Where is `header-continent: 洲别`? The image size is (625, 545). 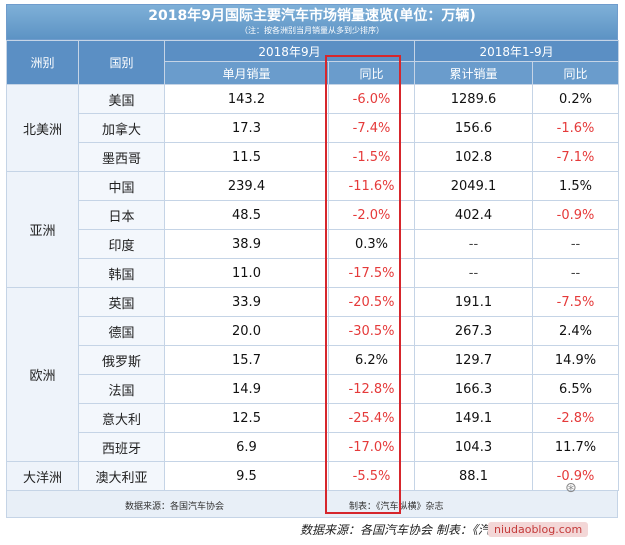 header-continent: 洲别 is located at coordinates (42, 62).